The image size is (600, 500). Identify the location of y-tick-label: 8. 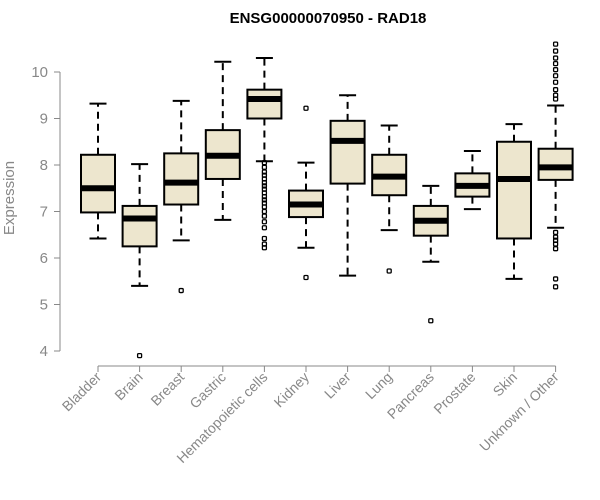
(44, 165).